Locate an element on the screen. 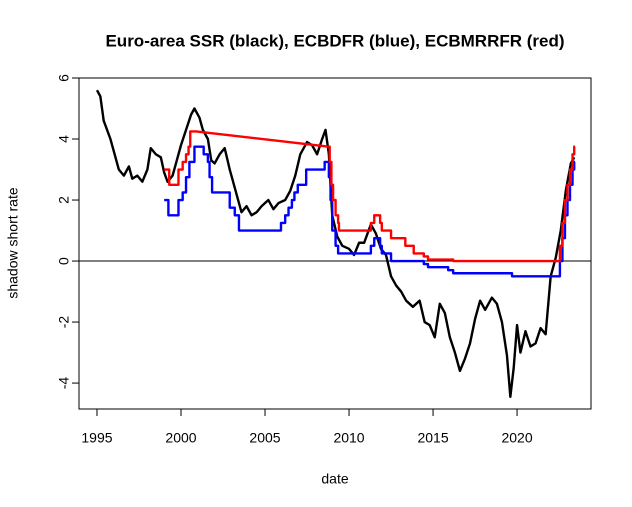 This screenshot has height=507, width=632. y-tick-label: 2 is located at coordinates (64, 200).